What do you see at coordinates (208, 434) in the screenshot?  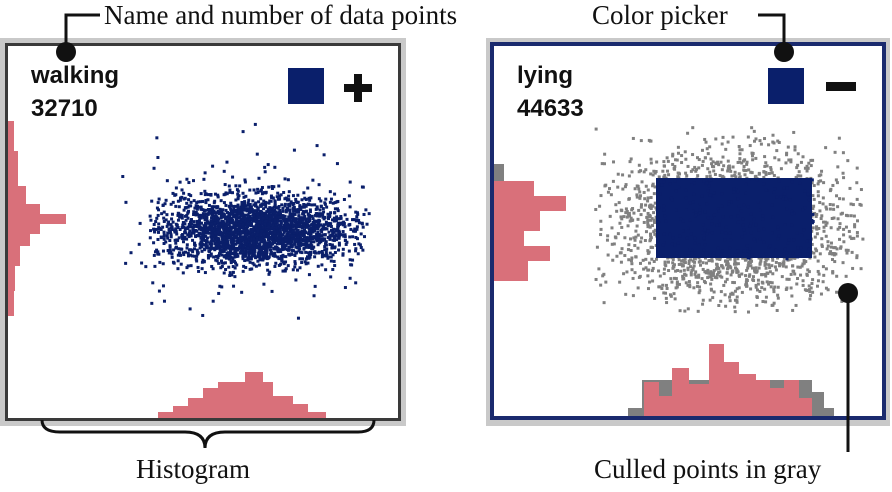 I see `histogram-brace` at bounding box center [208, 434].